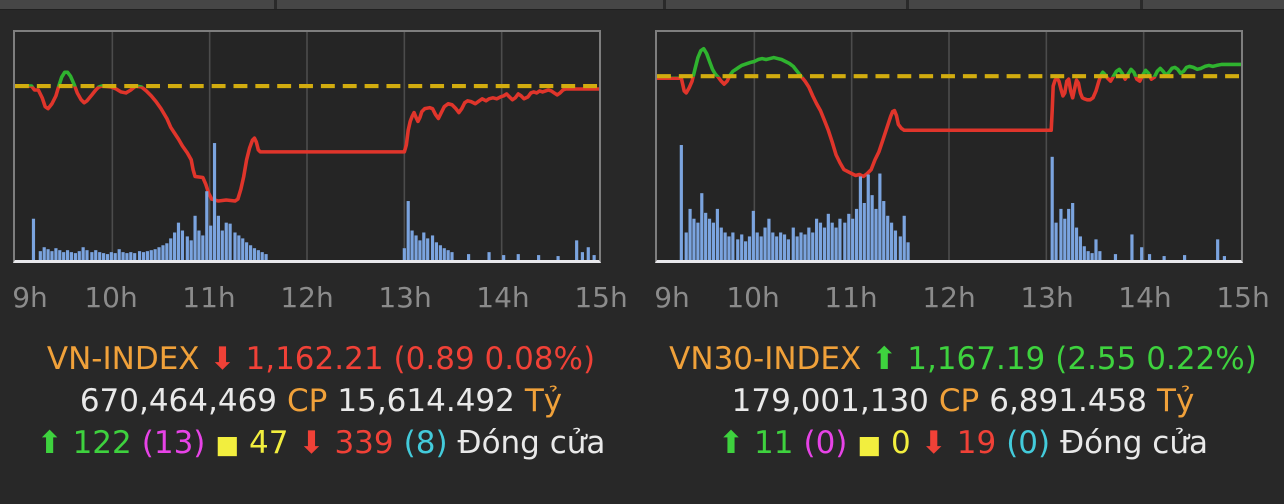 The width and height of the screenshot is (1284, 504). I want to click on index-change: (2.55 0.22%), so click(1156, 359).